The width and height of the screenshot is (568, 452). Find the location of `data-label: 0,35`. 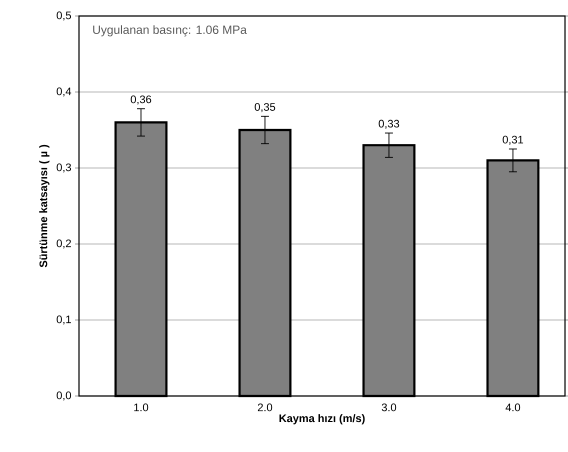

data-label: 0,35 is located at coordinates (265, 107).